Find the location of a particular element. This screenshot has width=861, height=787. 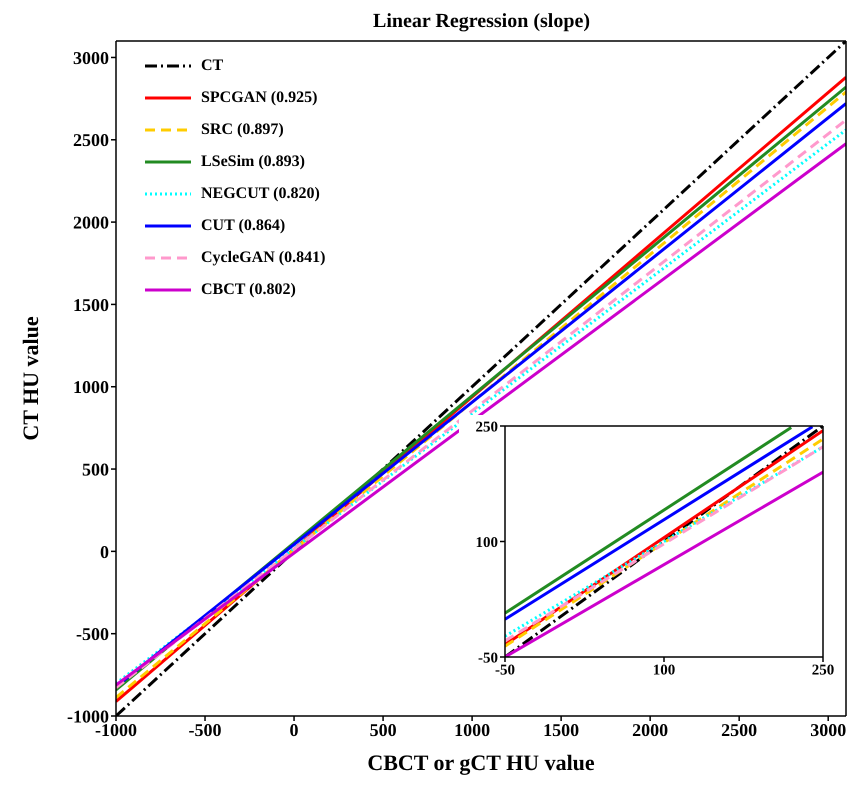

x-tick-label: 100 is located at coordinates (664, 670).